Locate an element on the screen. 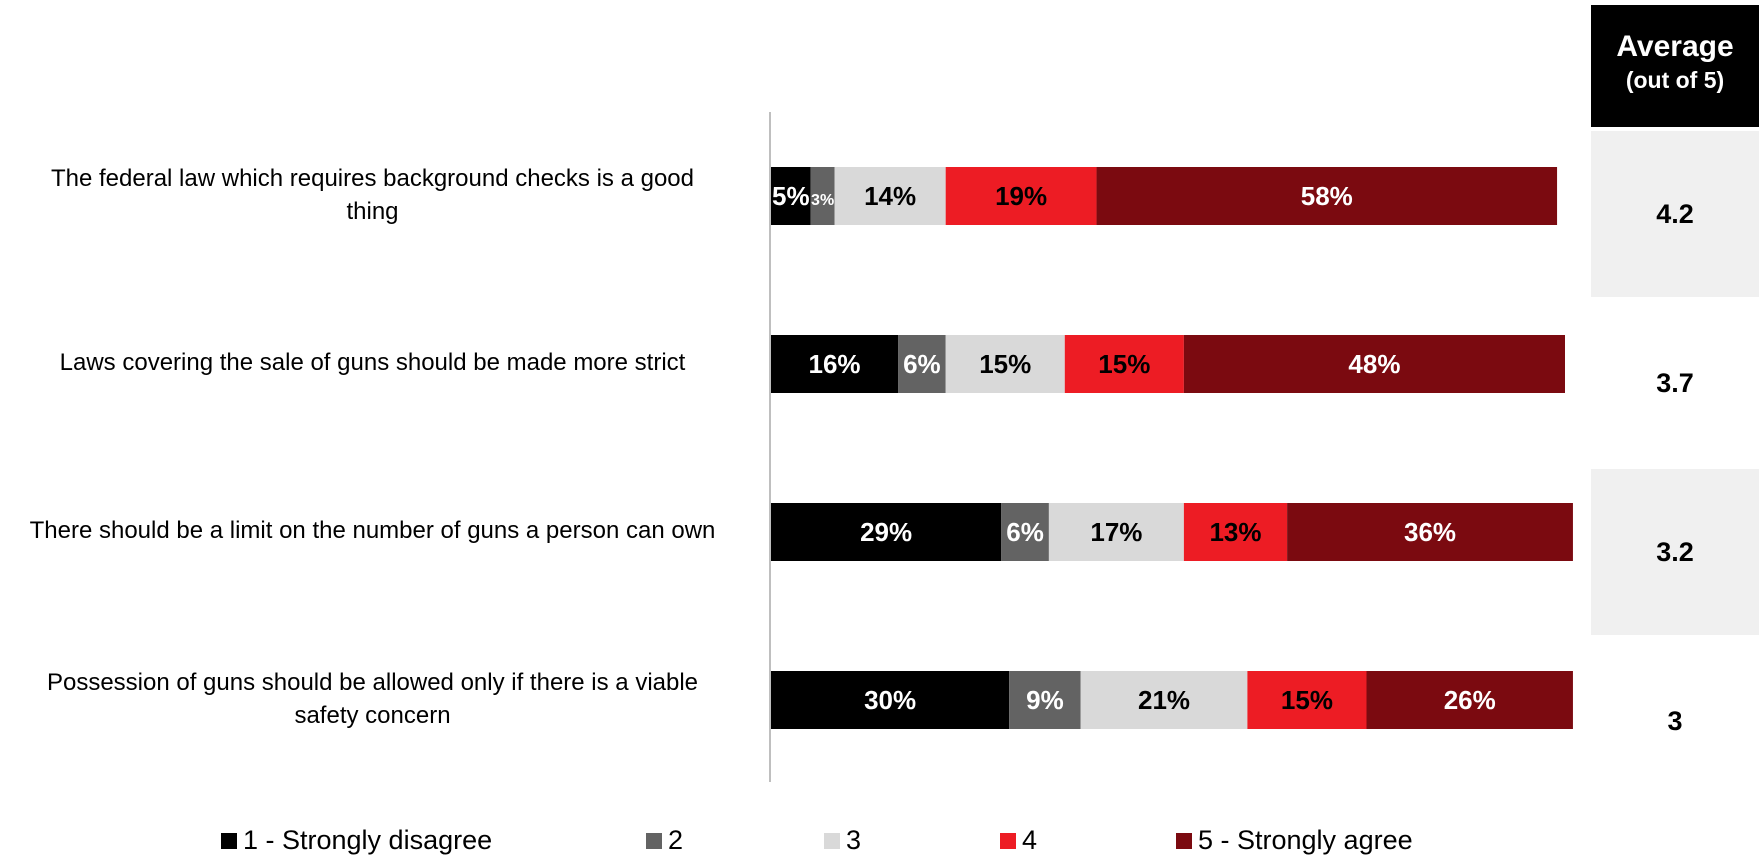 Image resolution: width=1759 pixels, height=864 pixels. average-value-2: 3.7 is located at coordinates (1675, 382).